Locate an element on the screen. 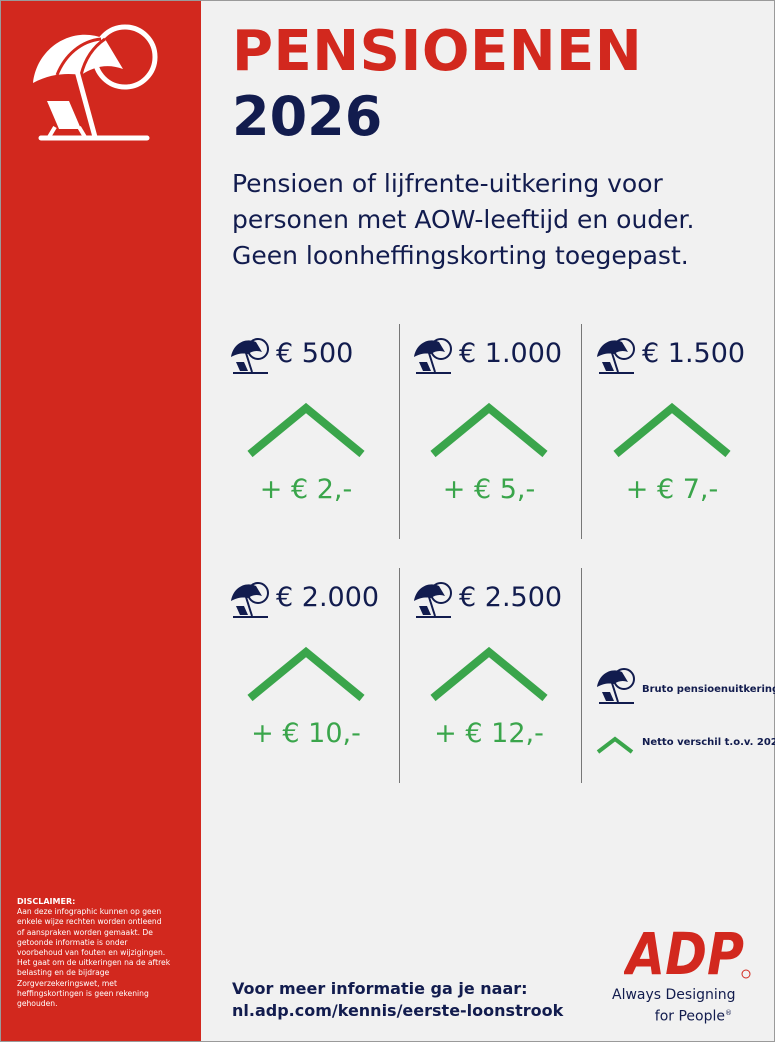 The width and height of the screenshot is (775, 1042). legend-gross-label: Bruto pensioenuitkering is located at coordinates (708, 689).